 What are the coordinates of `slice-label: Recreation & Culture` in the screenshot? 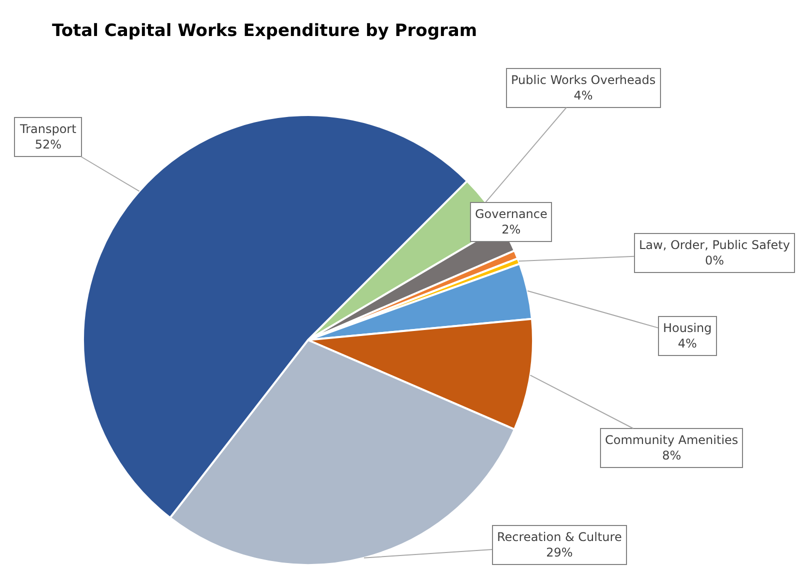 It's located at (559, 537).